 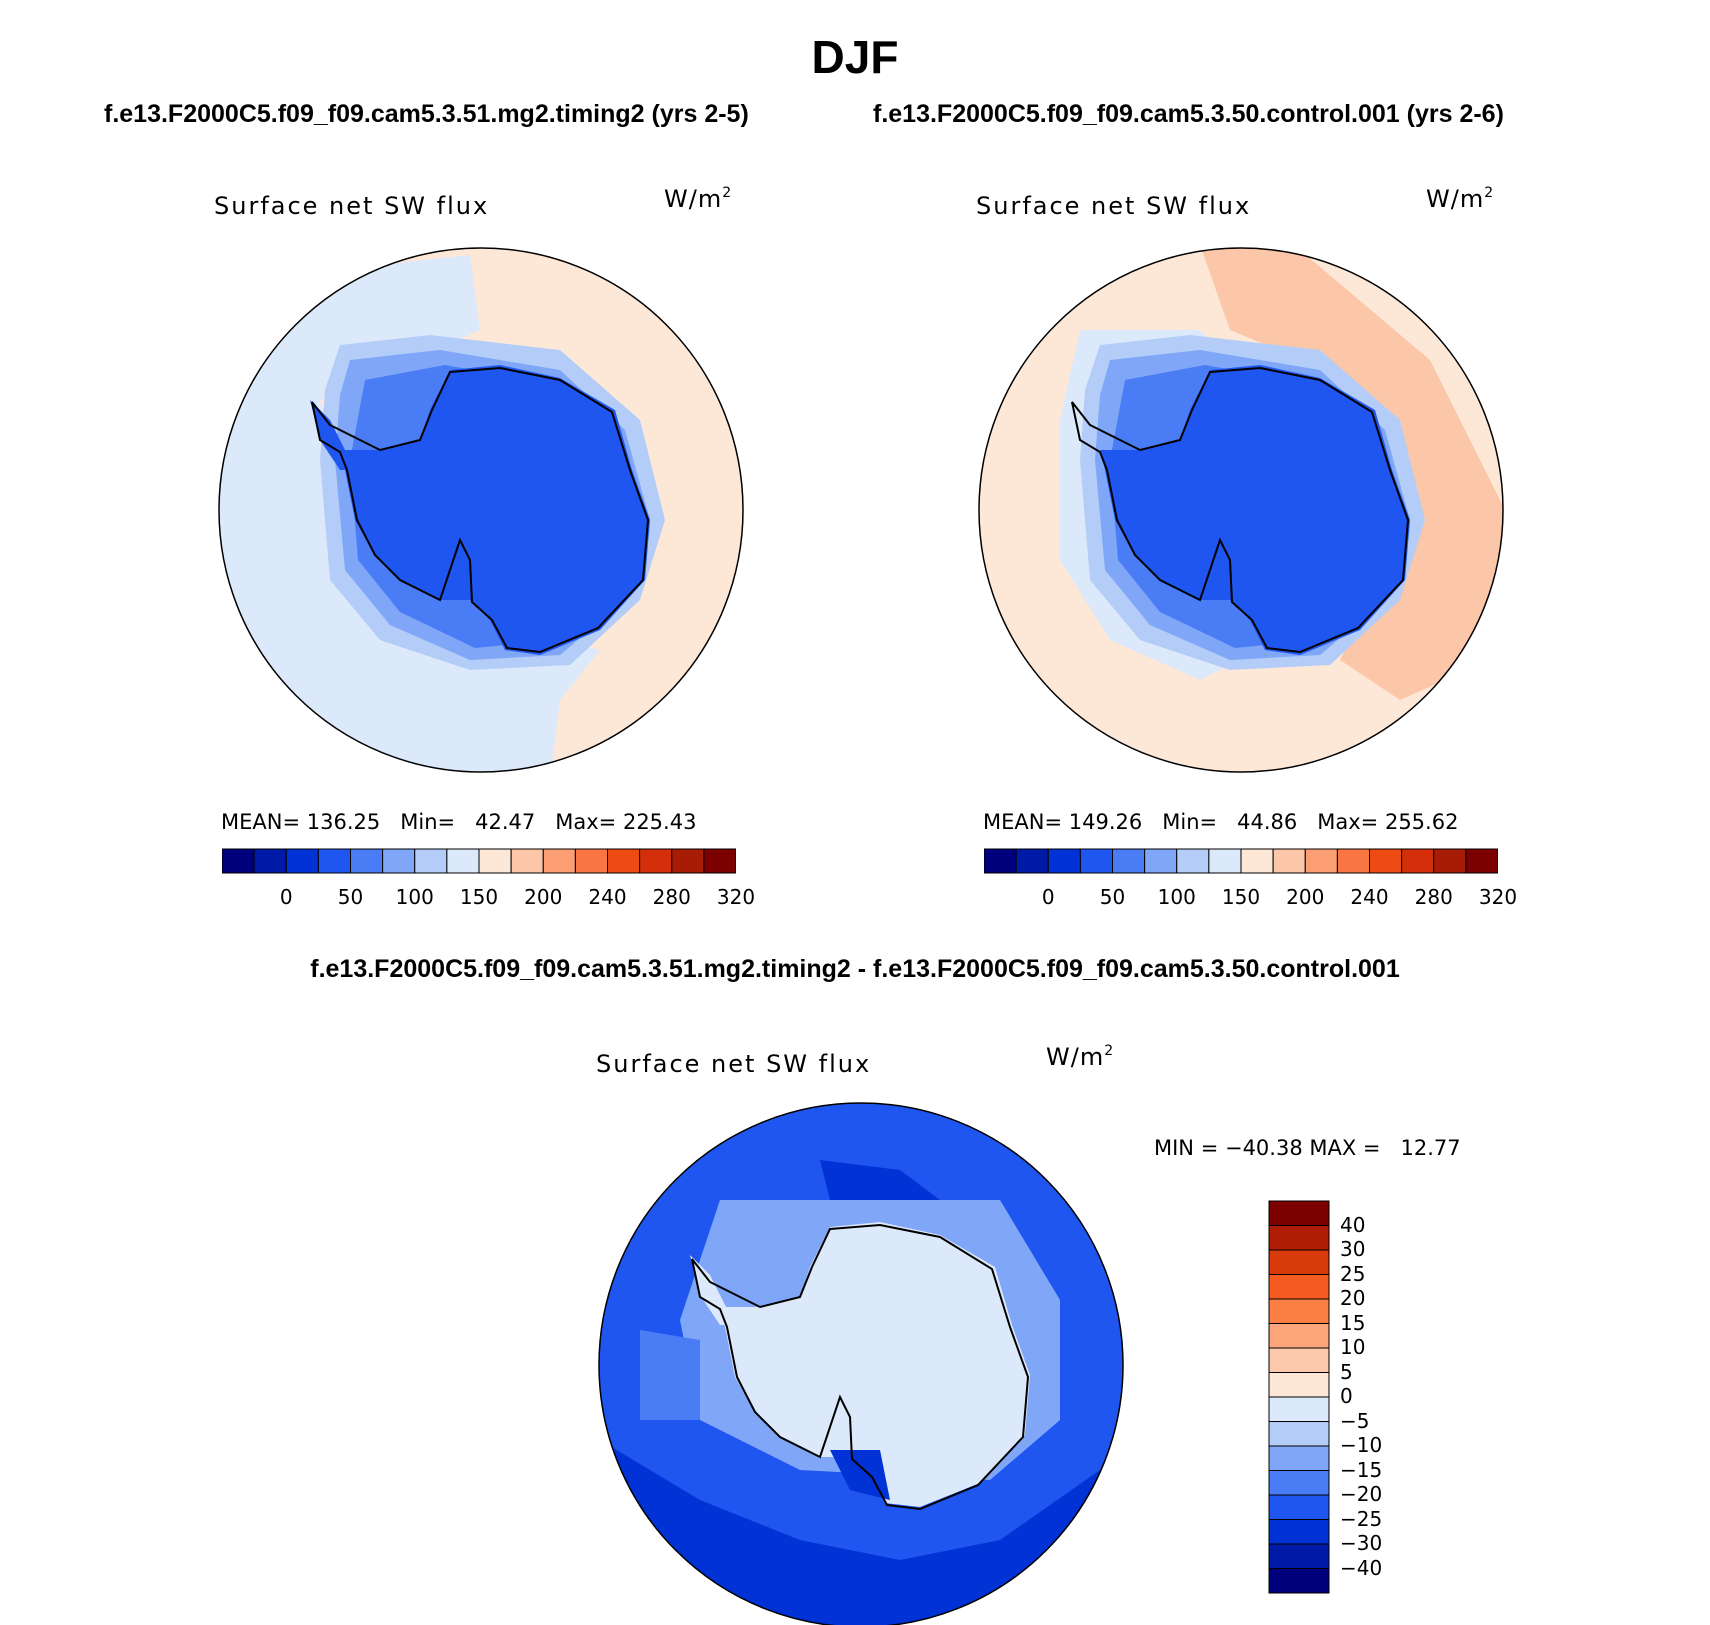 I want to click on panel3-mid, so click(x=670, y=1375).